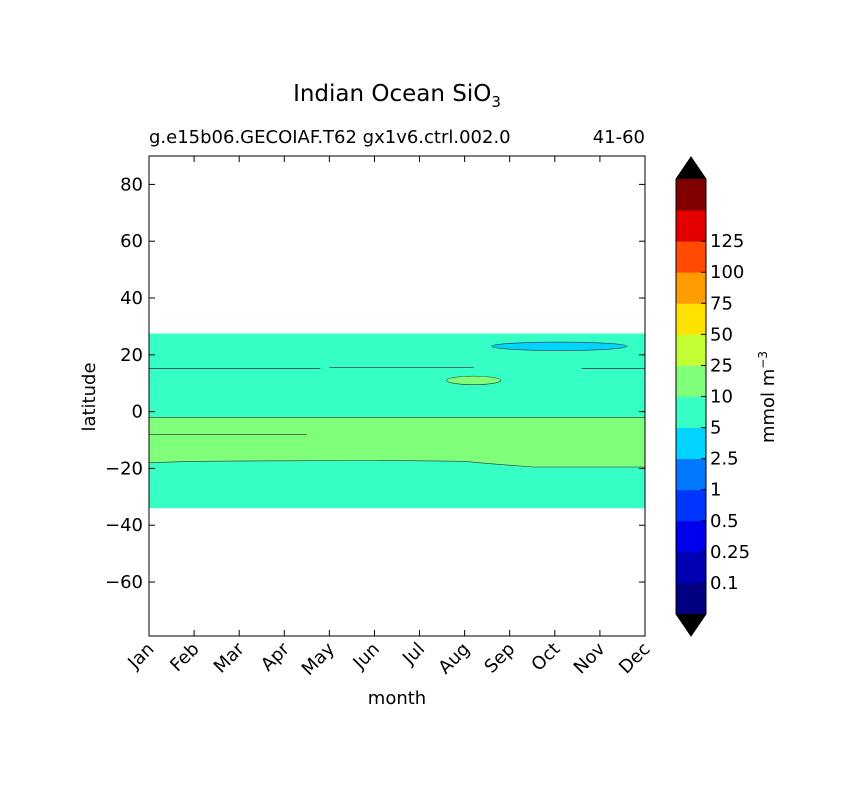 The height and width of the screenshot is (788, 859). Describe the element at coordinates (124, 582) in the screenshot. I see `y-tick-label: −60` at that location.